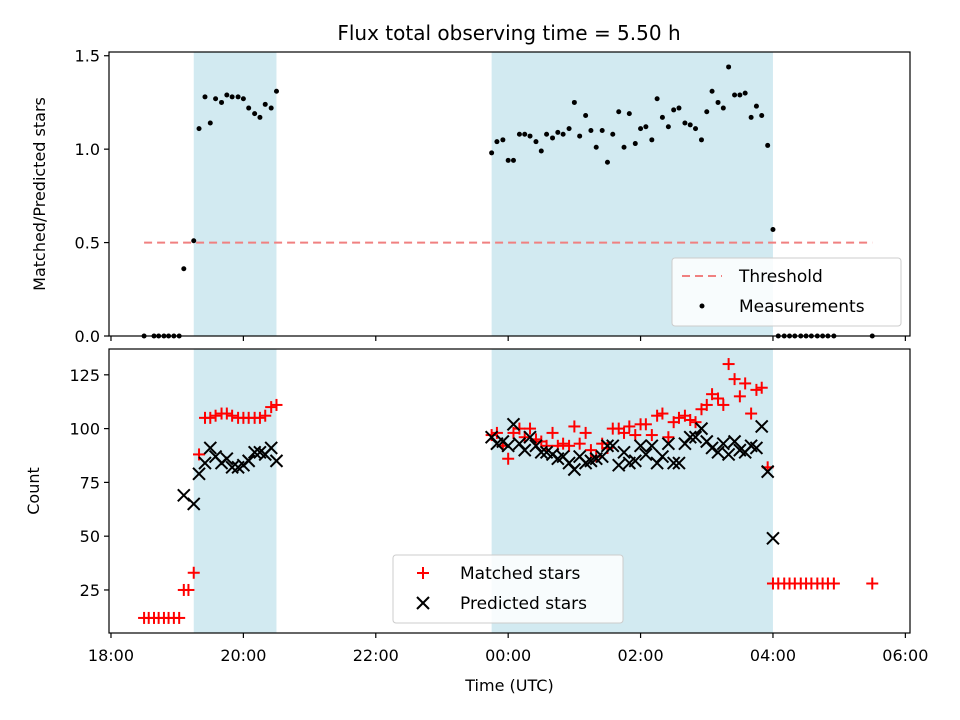 This screenshot has width=960, height=720. Describe the element at coordinates (87, 56) in the screenshot. I see `ratio-y-tick-label: 1.5` at that location.